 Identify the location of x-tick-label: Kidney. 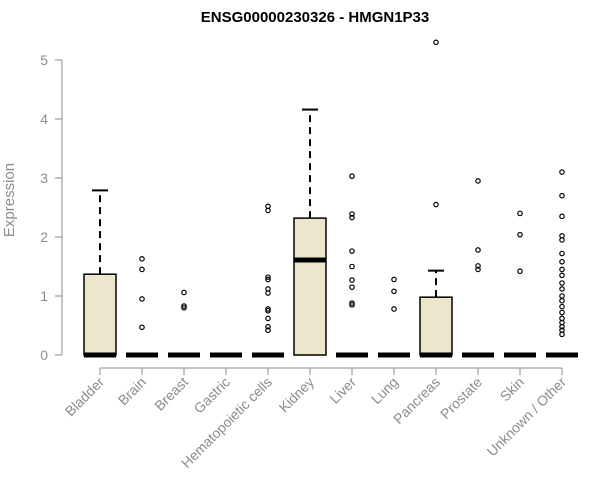
(297, 395).